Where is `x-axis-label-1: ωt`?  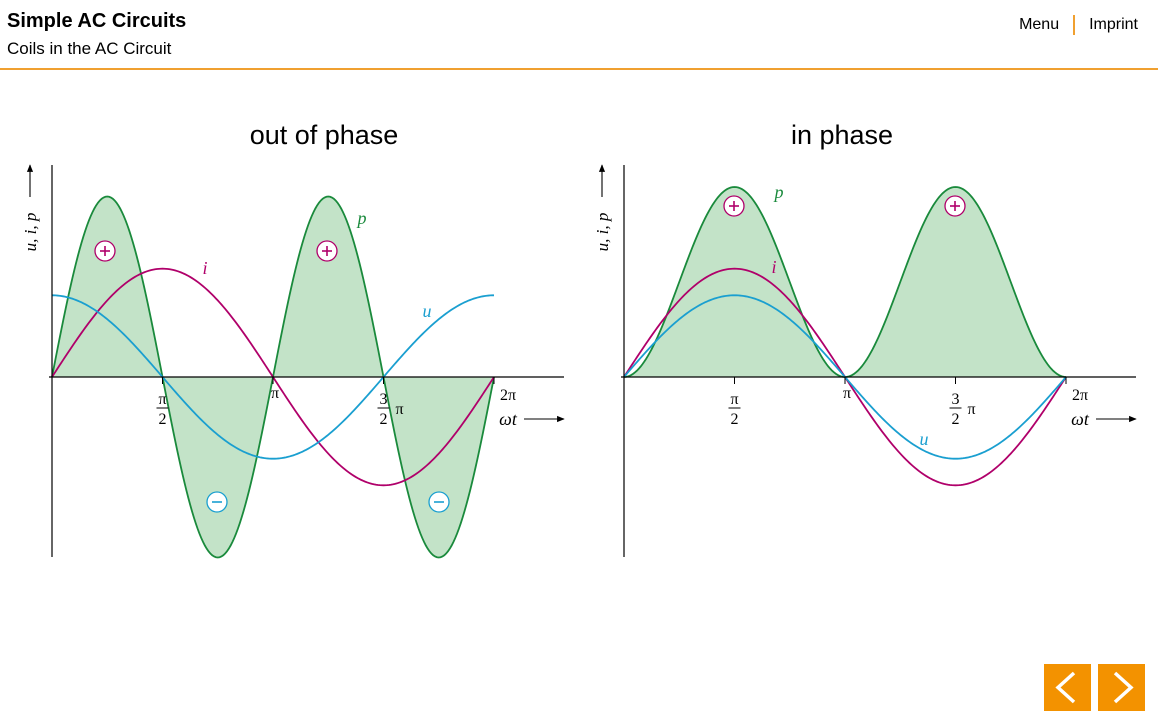
x-axis-label-1: ωt is located at coordinates (1080, 419).